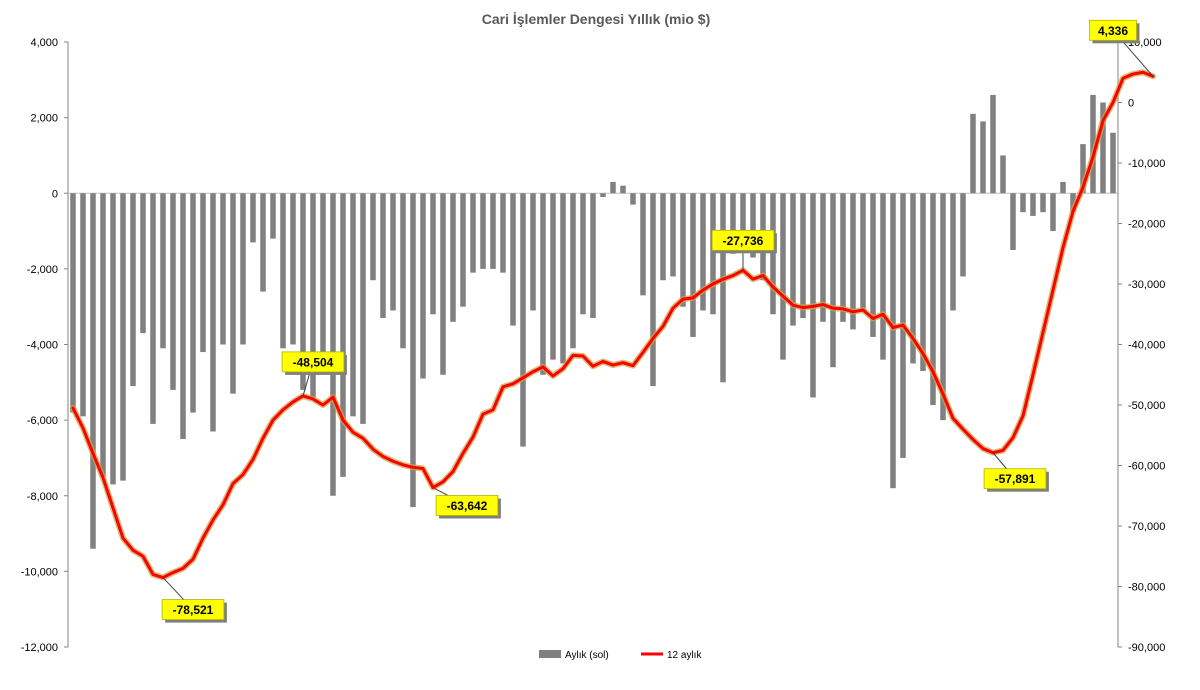 The width and height of the screenshot is (1200, 690). What do you see at coordinates (1131, 104) in the screenshot?
I see `right-tick-label: 0` at bounding box center [1131, 104].